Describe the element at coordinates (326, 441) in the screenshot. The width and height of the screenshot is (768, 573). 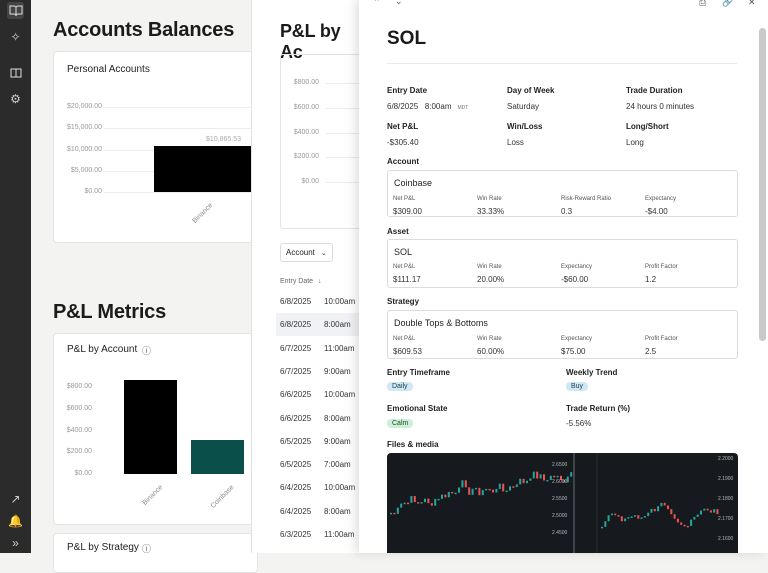
I see `trade-row: 6/5/2025 9:00am` at that location.